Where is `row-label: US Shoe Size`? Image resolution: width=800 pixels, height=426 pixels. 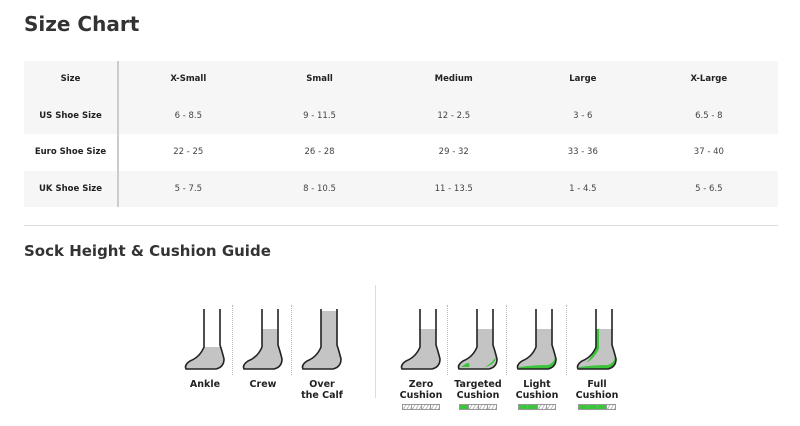
row-label: US Shoe Size is located at coordinates (71, 115).